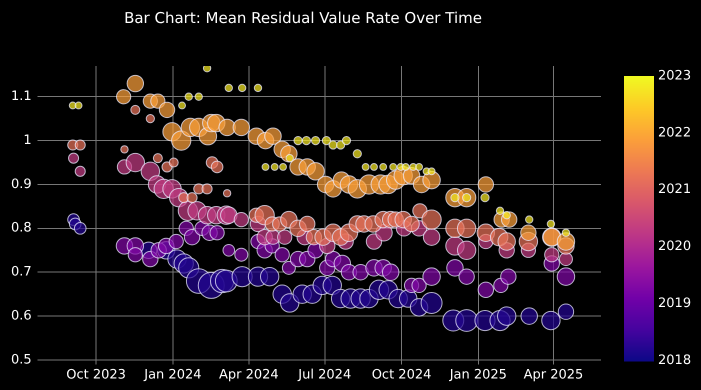 This screenshot has height=390, width=701. What do you see at coordinates (21, 360) in the screenshot?
I see `y-tick-label: 0.5` at bounding box center [21, 360].